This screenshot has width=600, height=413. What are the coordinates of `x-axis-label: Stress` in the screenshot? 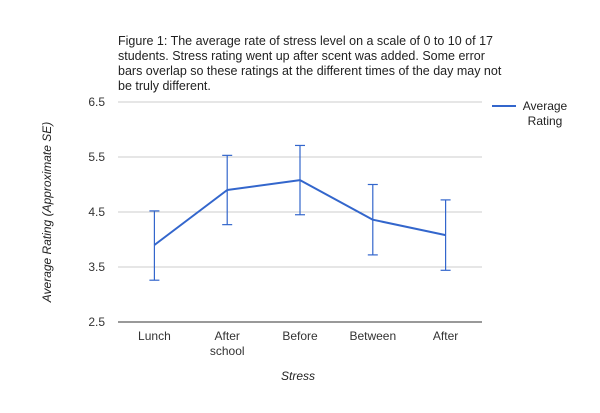 It's located at (298, 376).